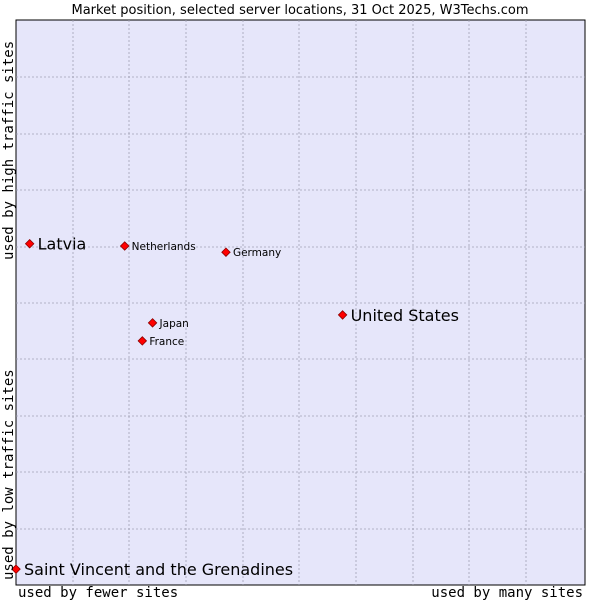 This screenshot has width=600, height=600. I want to click on point-label-germany: Germany, so click(257, 253).